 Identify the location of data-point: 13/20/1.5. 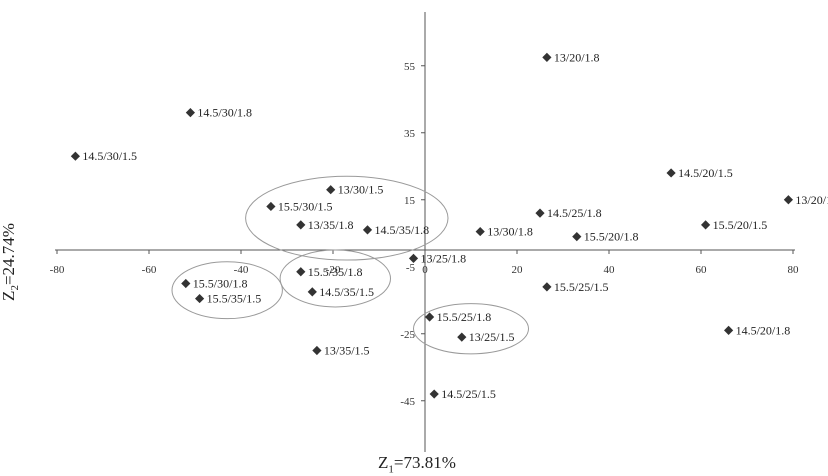
(805, 200).